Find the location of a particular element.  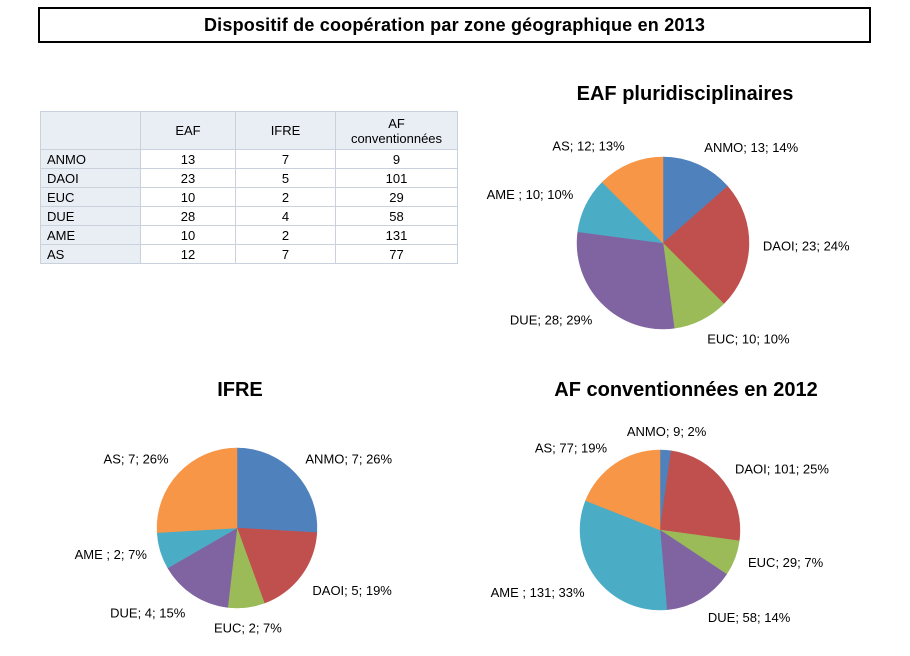

pie-slice-label-anmo: ANMO; 7; 26% is located at coordinates (348, 459).